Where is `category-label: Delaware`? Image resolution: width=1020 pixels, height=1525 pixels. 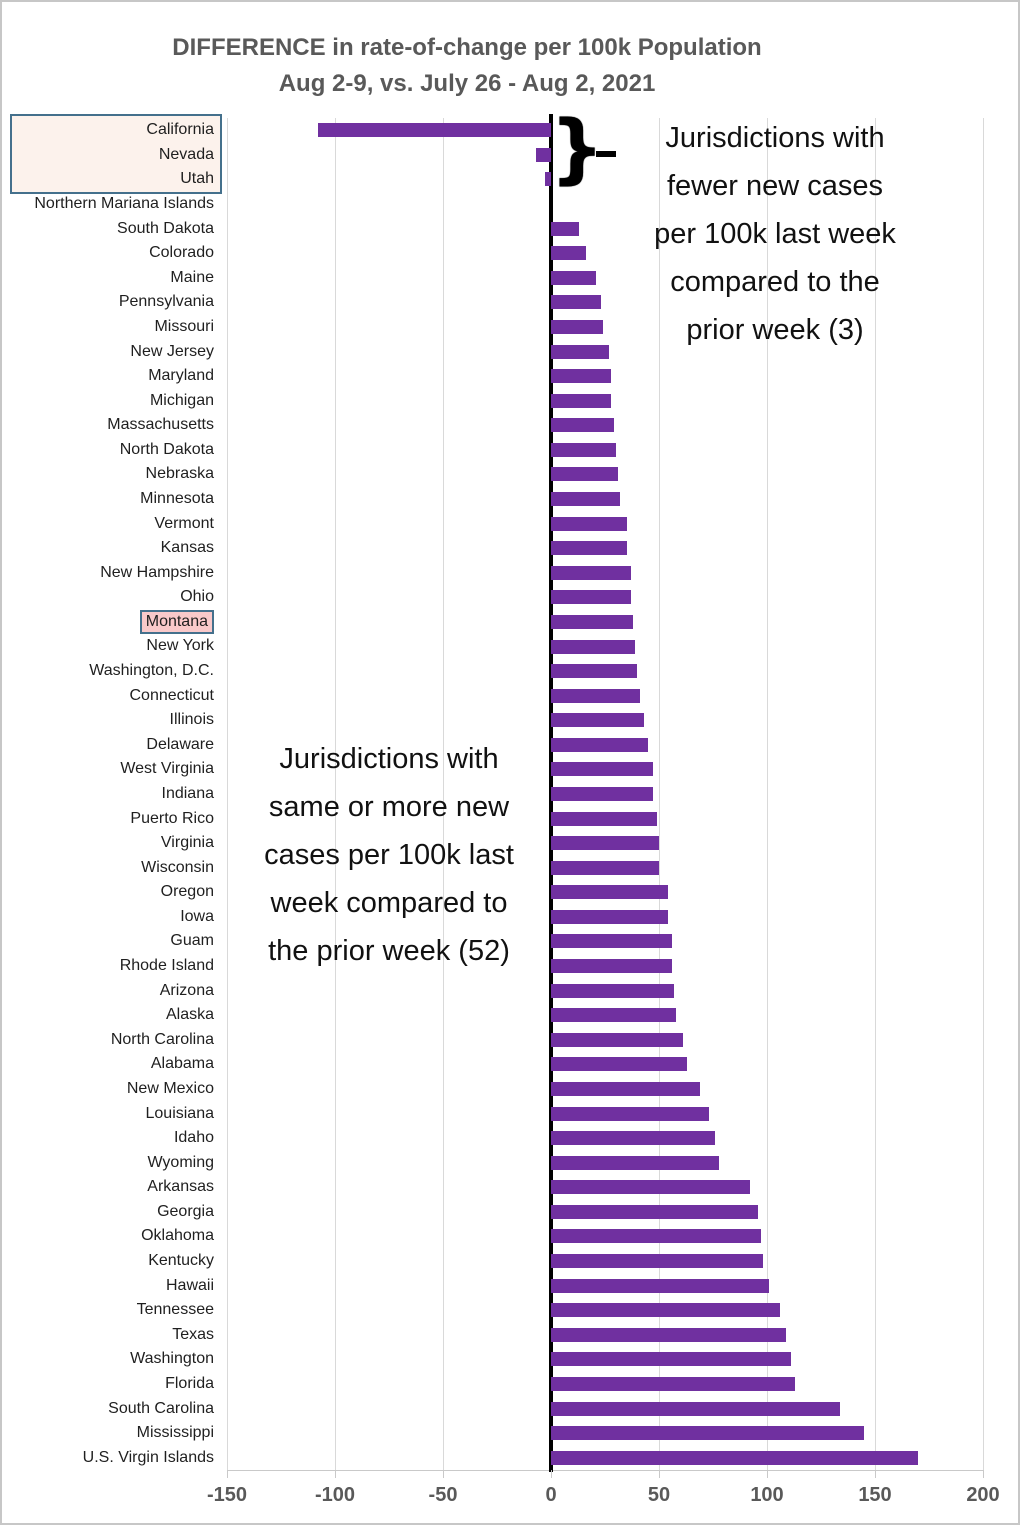 category-label: Delaware is located at coordinates (180, 744).